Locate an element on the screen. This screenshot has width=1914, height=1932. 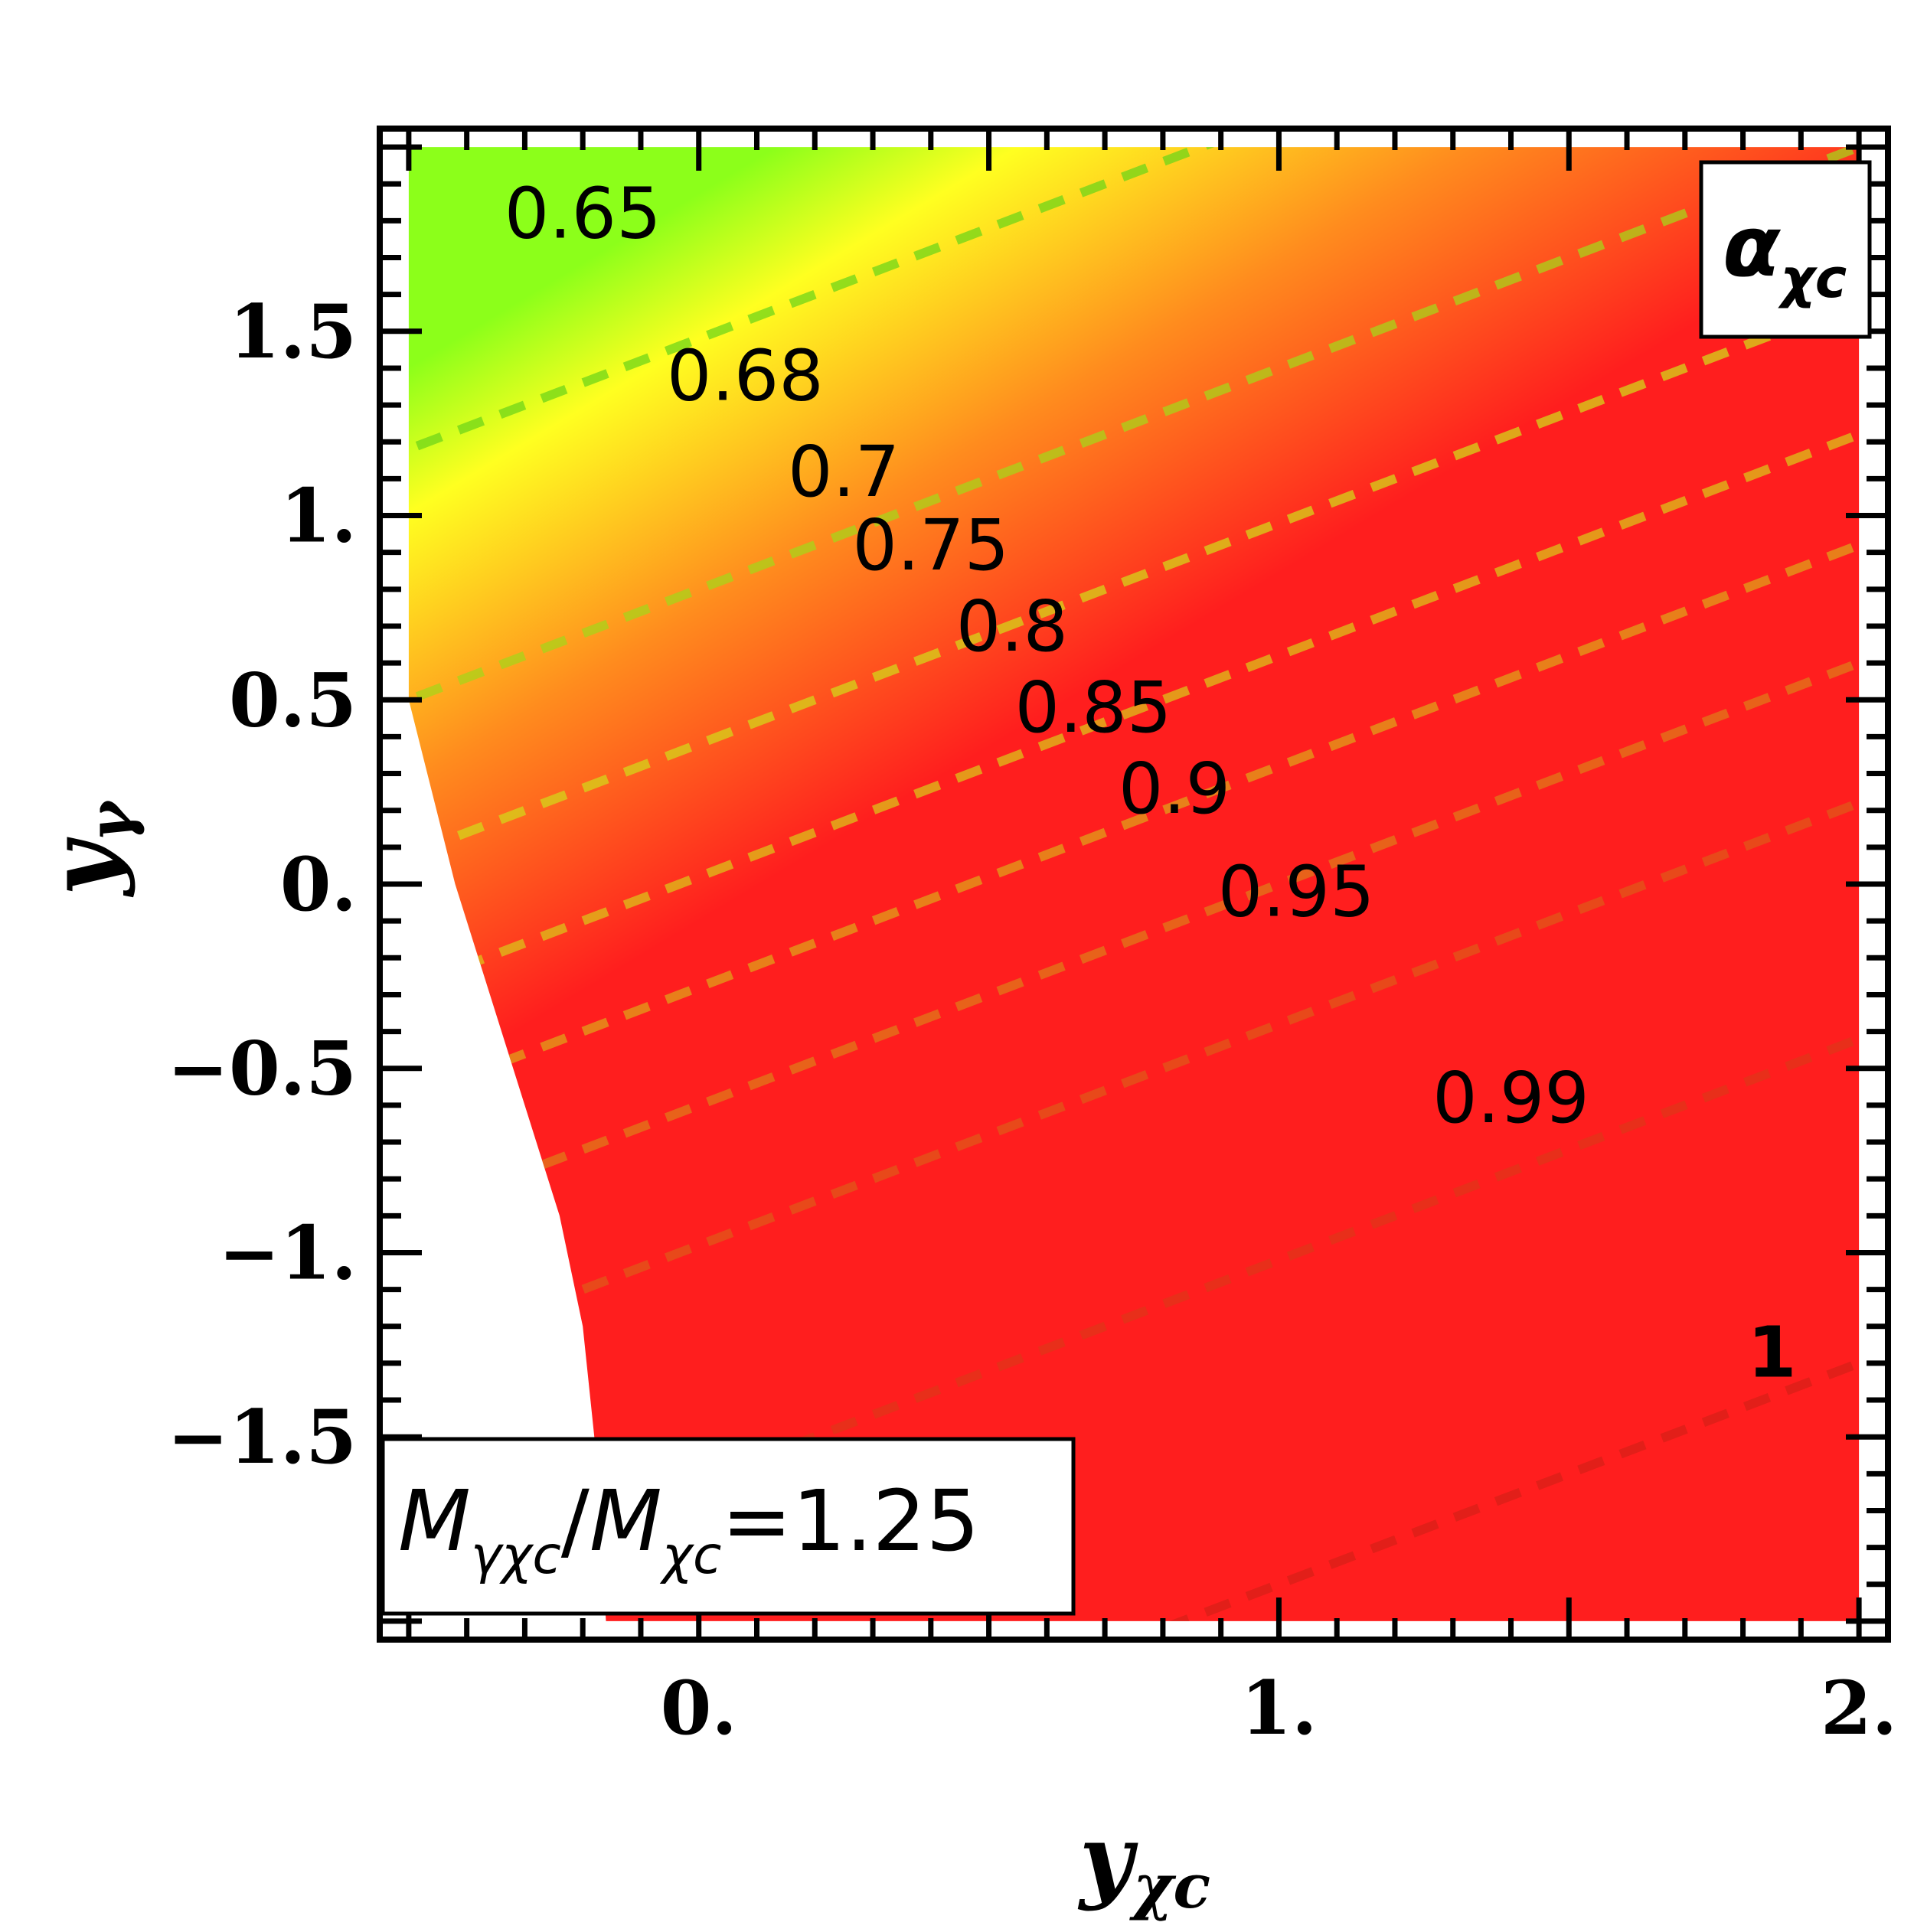
mass-ratio-value: =1.25 is located at coordinates (850, 1521).